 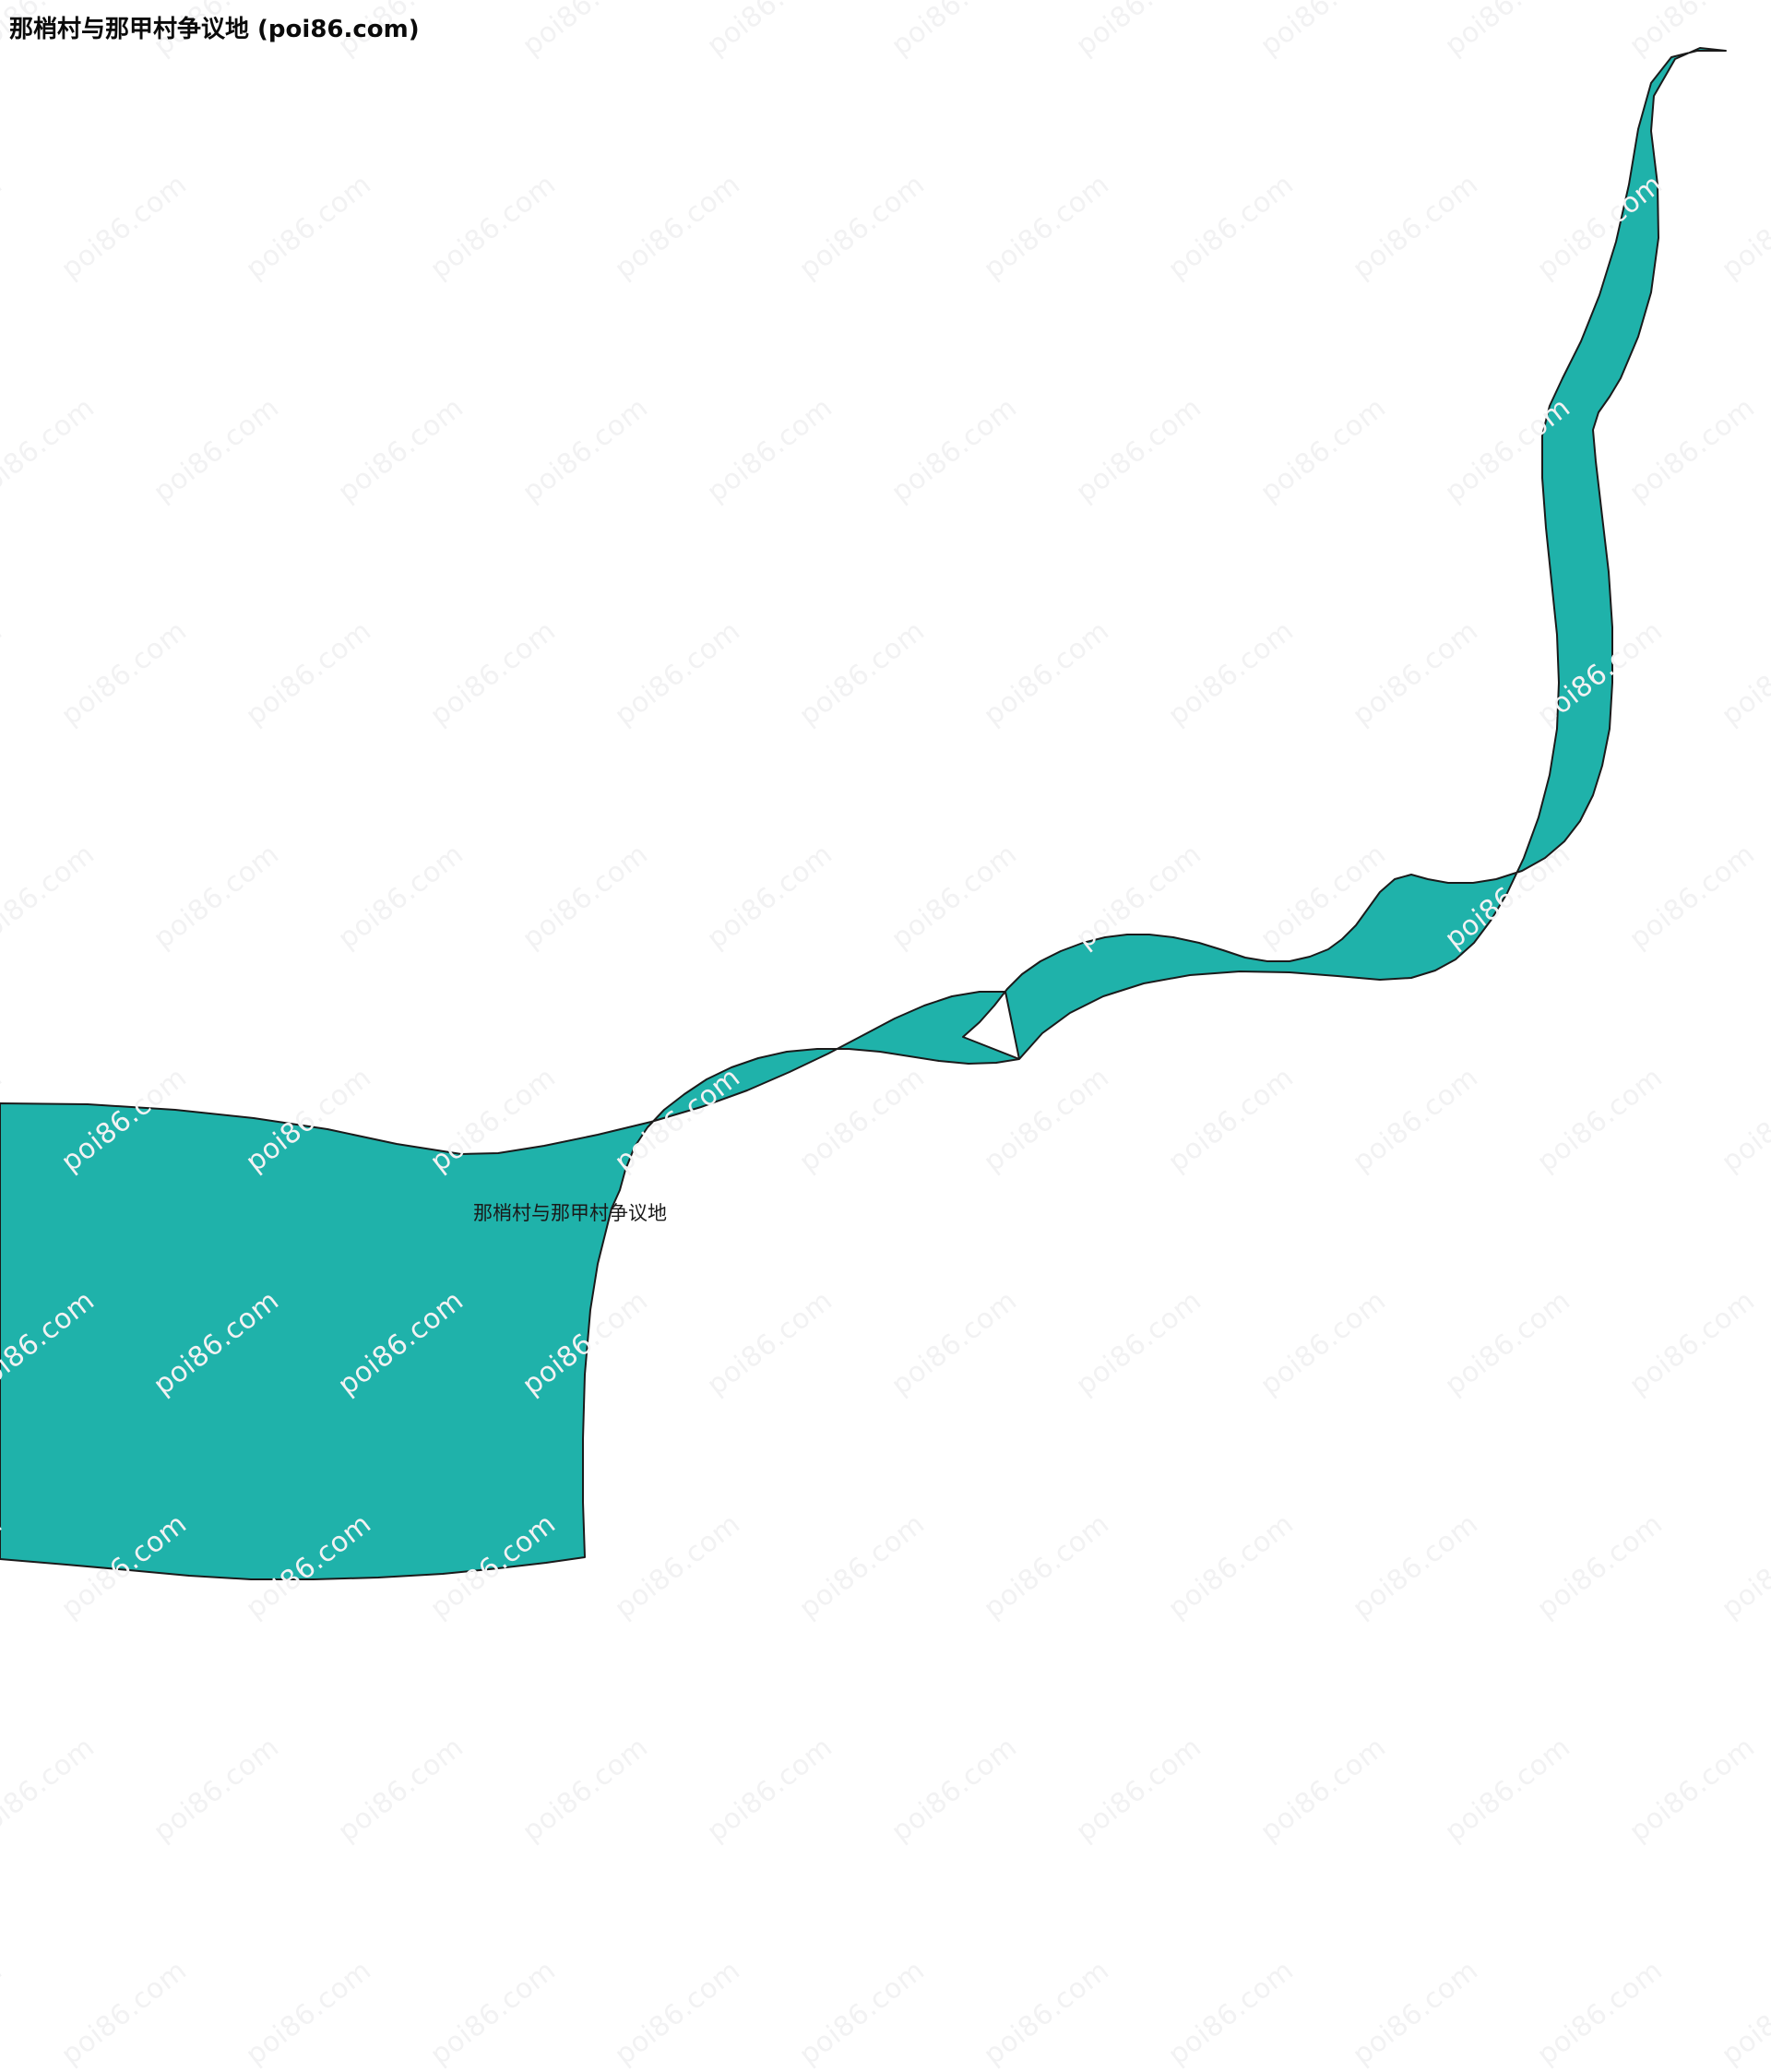 I want to click on map-feature-label: 那梢村与那甲村争议地, so click(x=570, y=1213).